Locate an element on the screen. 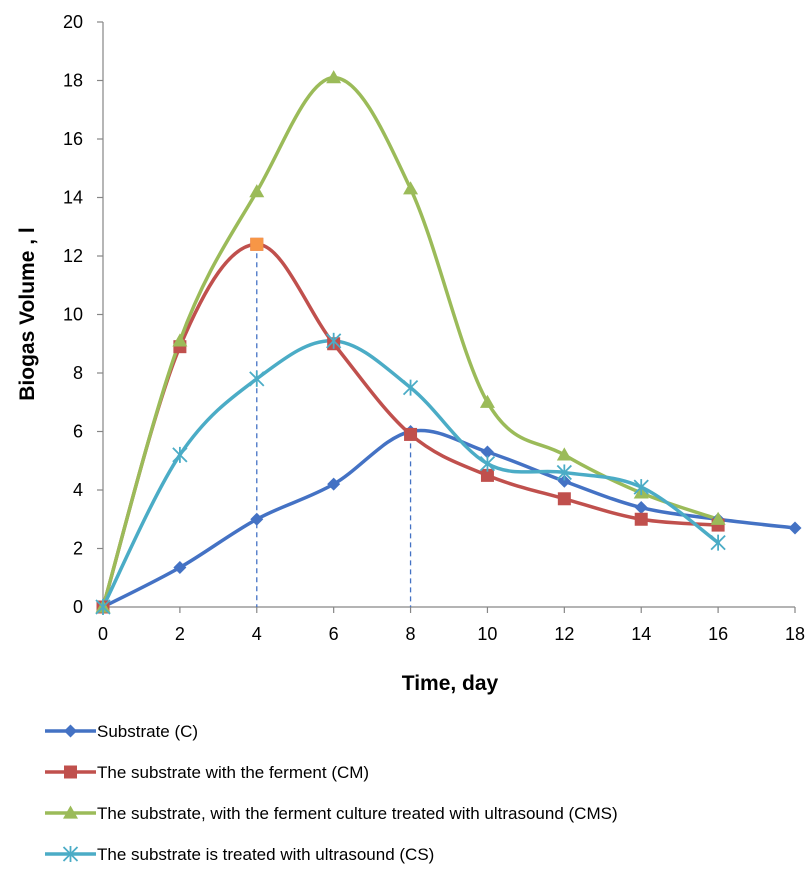 This screenshot has height=889, width=808. legend-label: The substrate with the ferment (CM) is located at coordinates (233, 772).